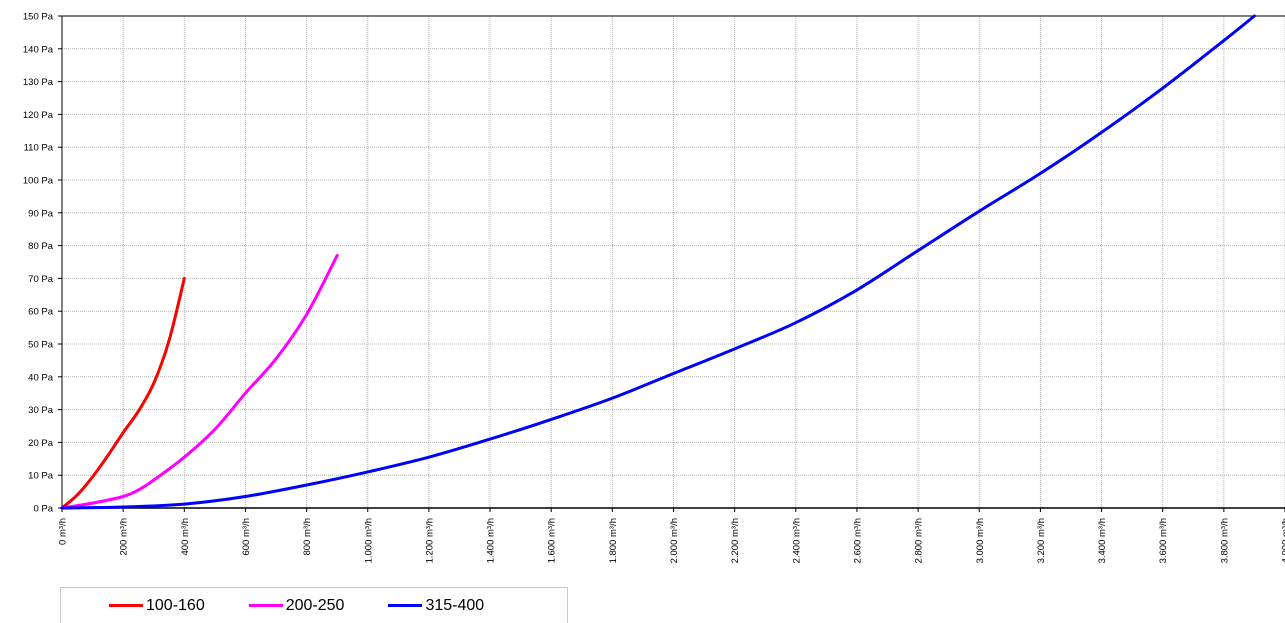 The width and height of the screenshot is (1285, 623). Describe the element at coordinates (1102, 540) in the screenshot. I see `x-tick-label: 3.400 m³/h` at that location.